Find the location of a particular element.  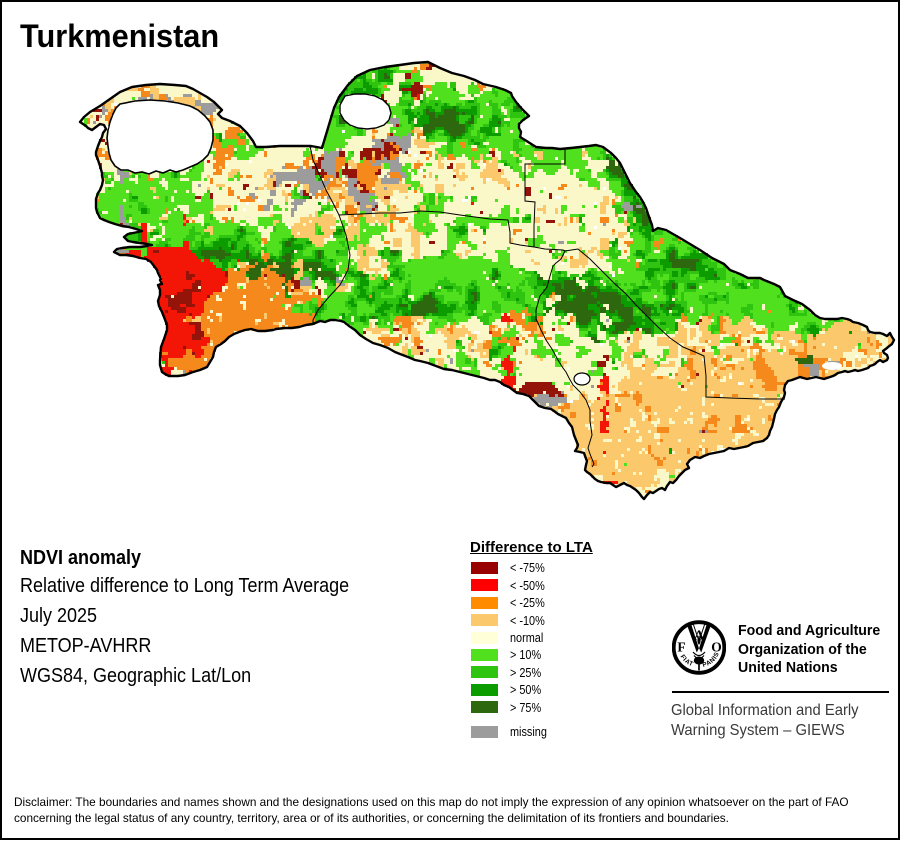

svg-text: A is located at coordinates (699, 636).